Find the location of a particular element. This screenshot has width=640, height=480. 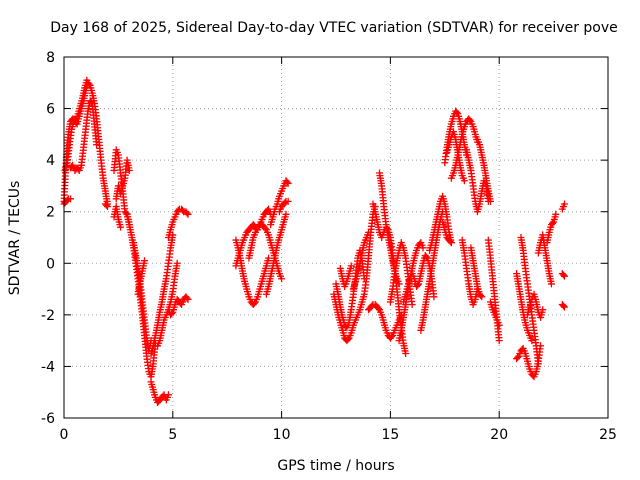

x-tick-label: 15 is located at coordinates (390, 435).